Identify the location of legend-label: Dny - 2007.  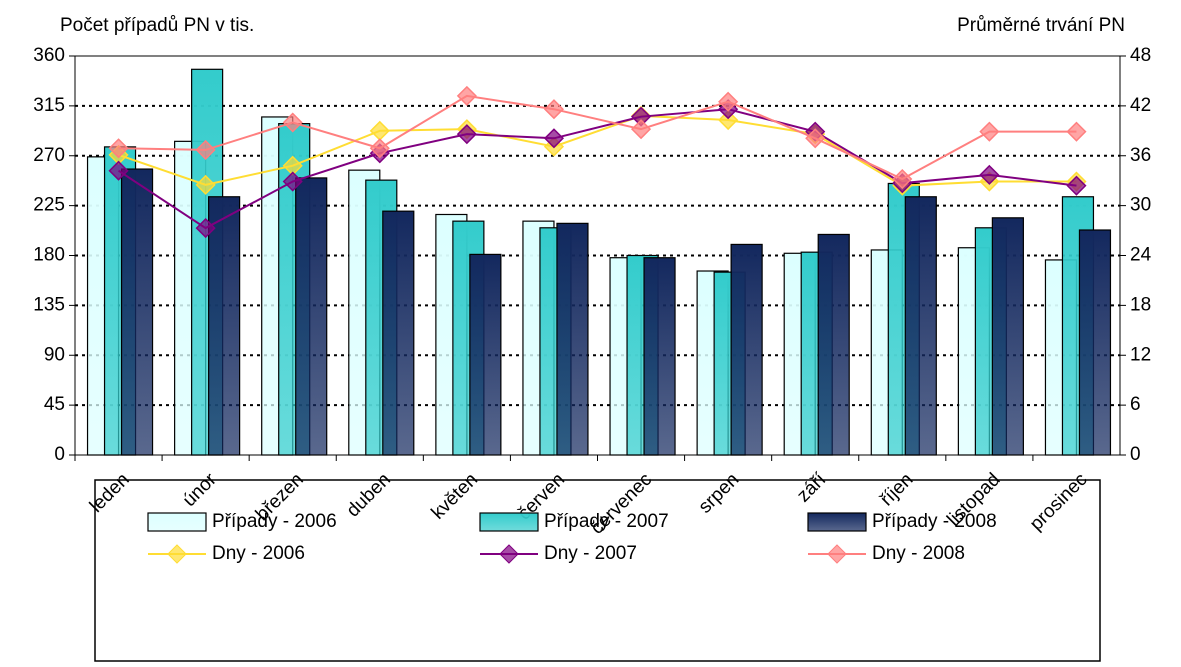
(590, 553).